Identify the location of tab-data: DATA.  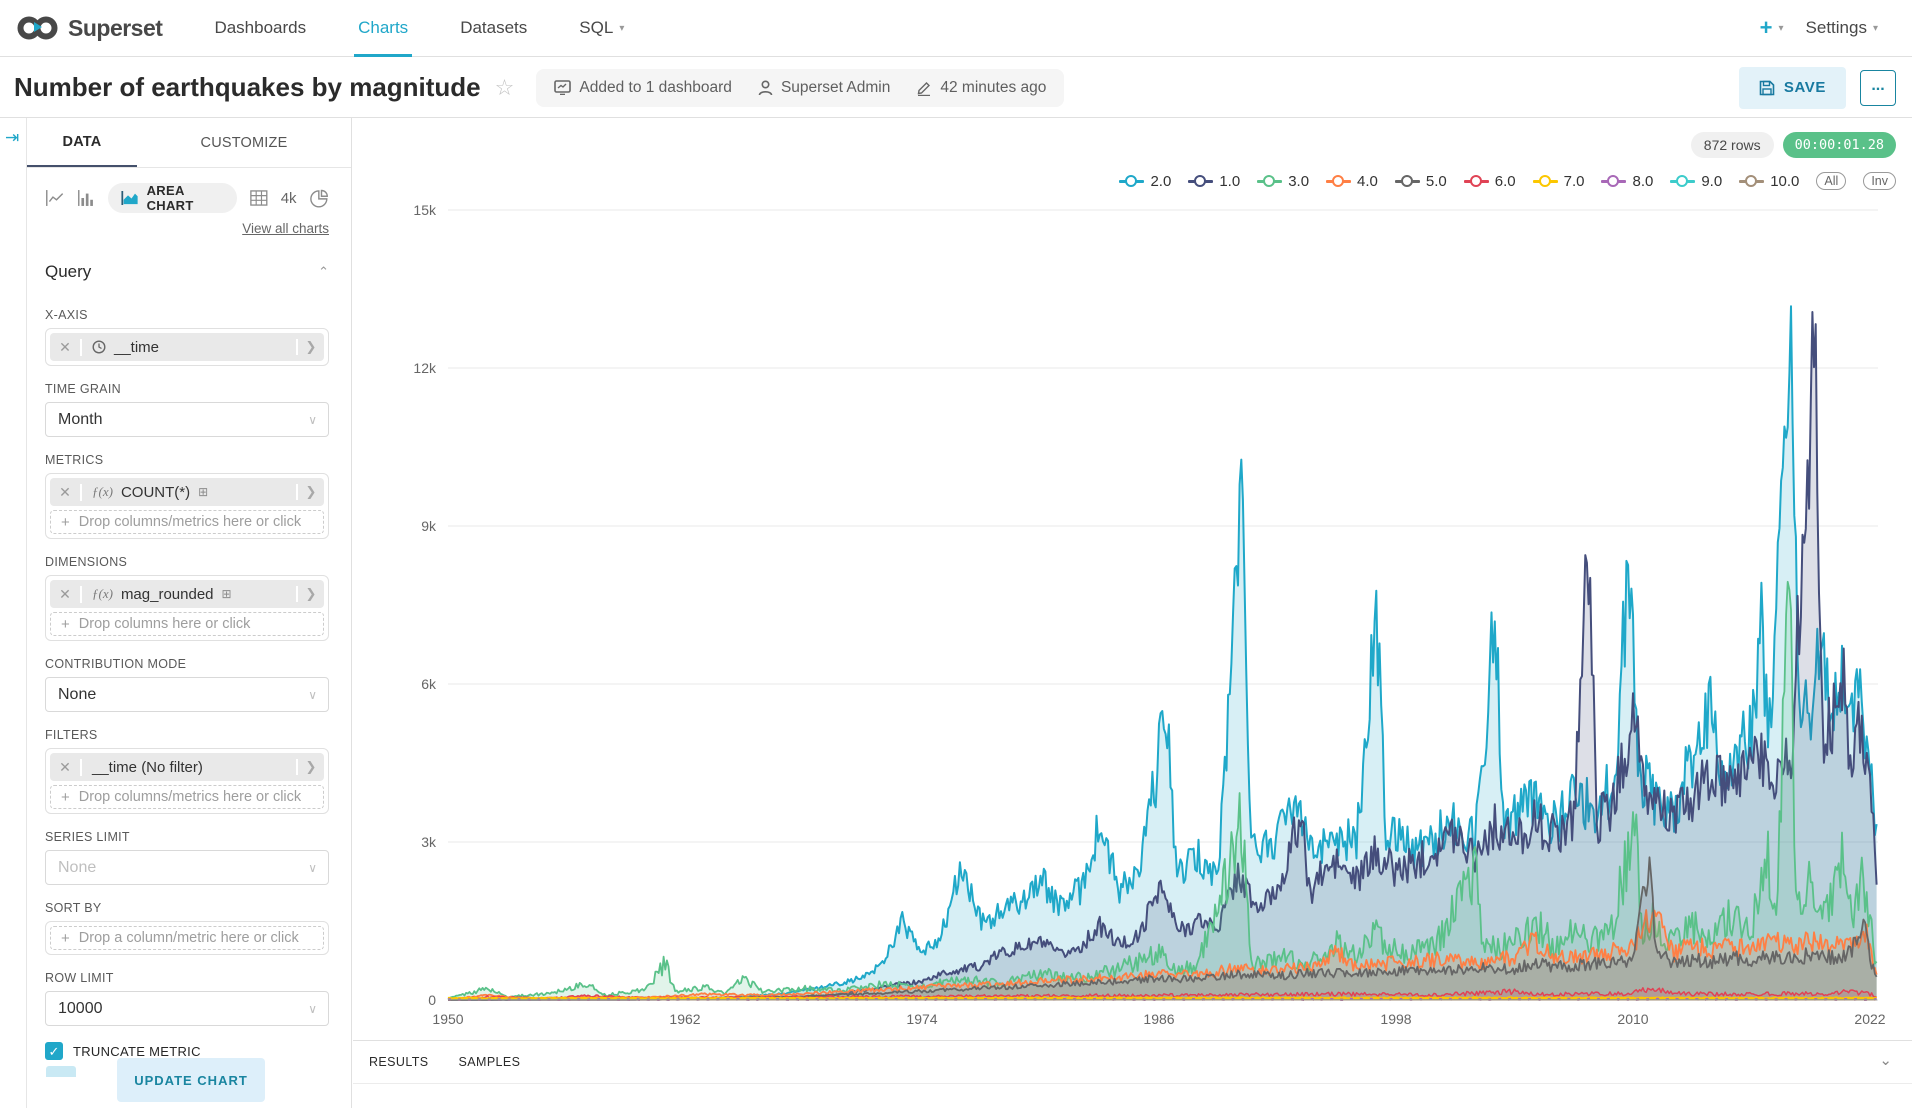
(82, 142).